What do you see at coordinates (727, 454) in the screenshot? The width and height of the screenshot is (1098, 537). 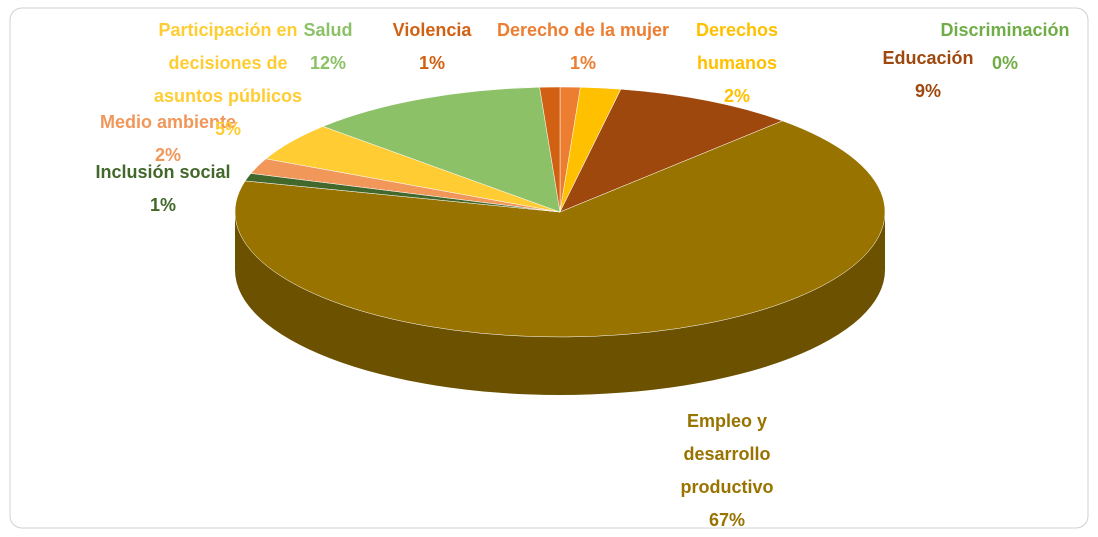 I see `category-label: Empleo y desarrollo productivo` at bounding box center [727, 454].